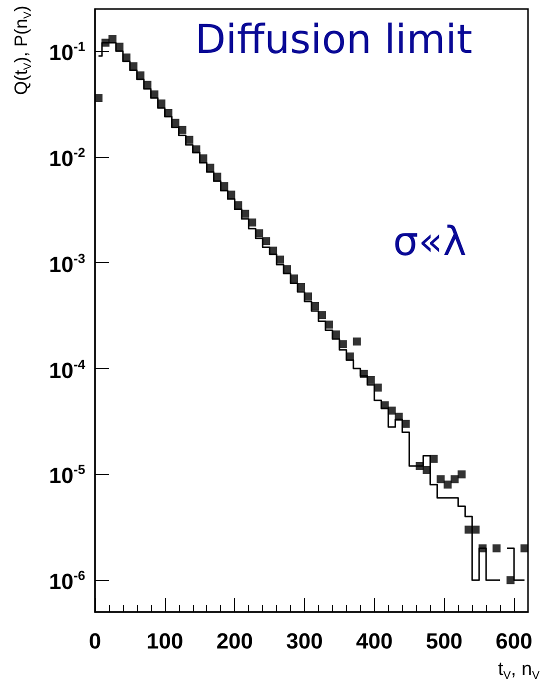 Image resolution: width=542 pixels, height=688 pixels. Describe the element at coordinates (235, 641) in the screenshot. I see `x-tick-label: 200` at that location.